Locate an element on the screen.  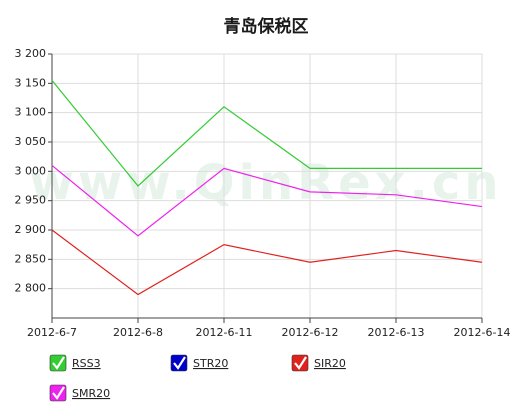
y-tick-label: 3 150 is located at coordinates (31, 82).